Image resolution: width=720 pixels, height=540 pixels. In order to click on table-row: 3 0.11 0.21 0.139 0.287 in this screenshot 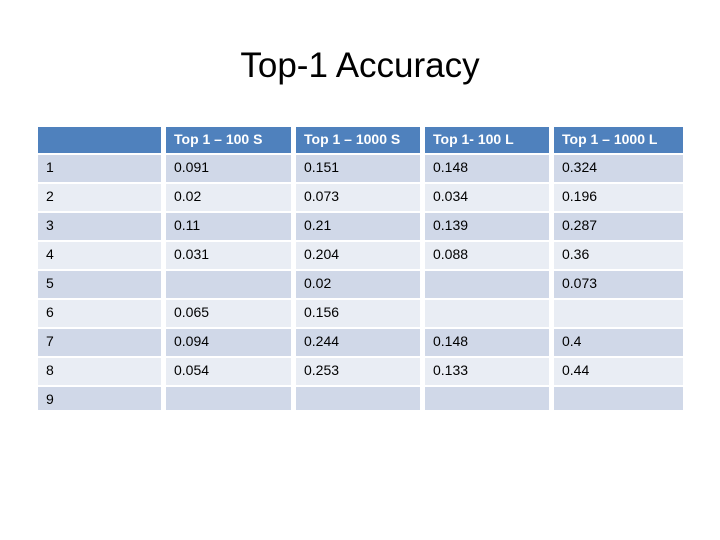, I will do `click(360, 227)`.